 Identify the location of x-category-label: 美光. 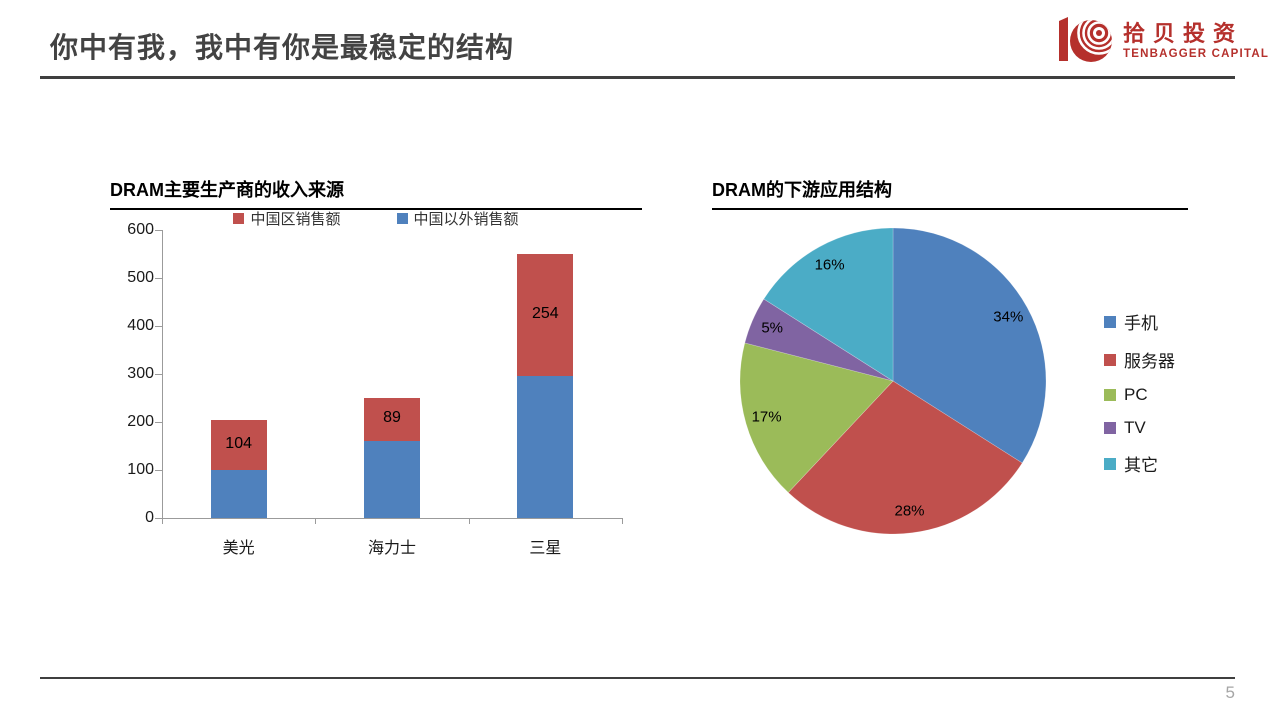
(238, 548).